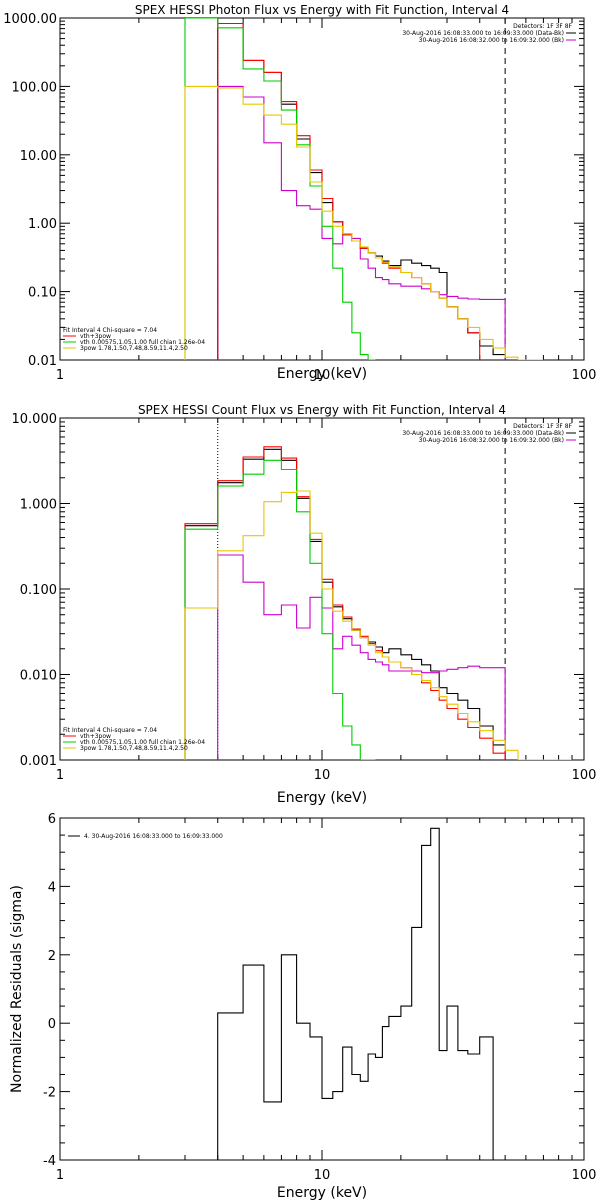 This screenshot has width=600, height=1200. What do you see at coordinates (38, 156) in the screenshot?
I see `y-tick-label: 10.00` at bounding box center [38, 156].